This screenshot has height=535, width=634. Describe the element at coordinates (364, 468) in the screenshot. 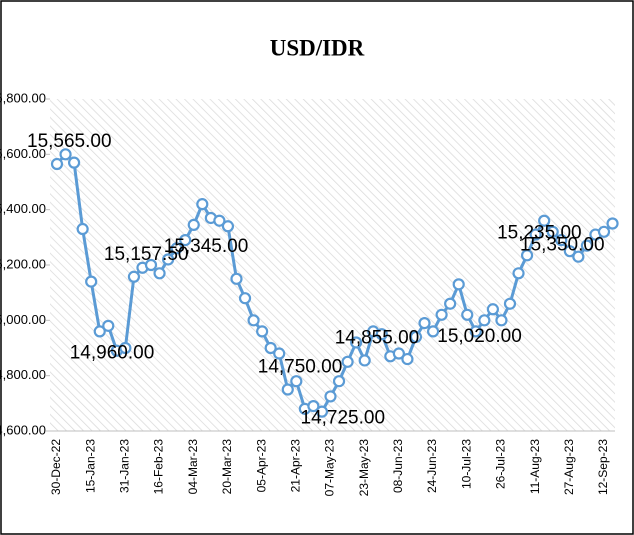

I see `x-tick-label: 23-May-23` at that location.